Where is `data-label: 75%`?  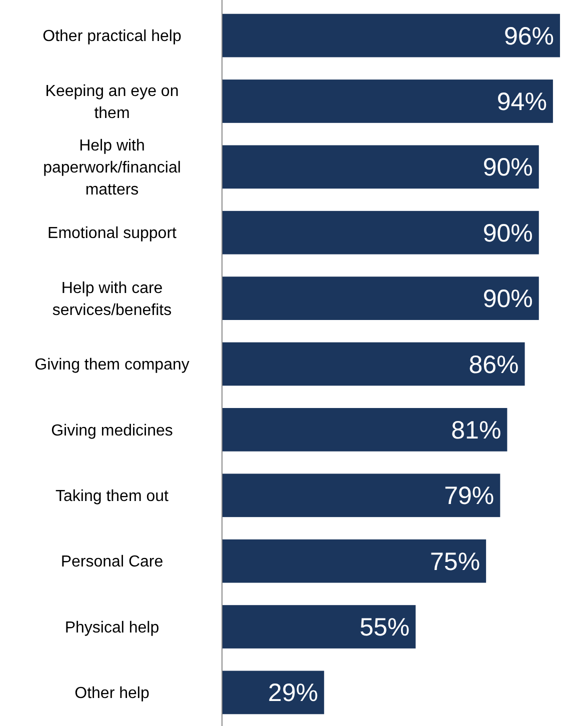
data-label: 75% is located at coordinates (455, 562).